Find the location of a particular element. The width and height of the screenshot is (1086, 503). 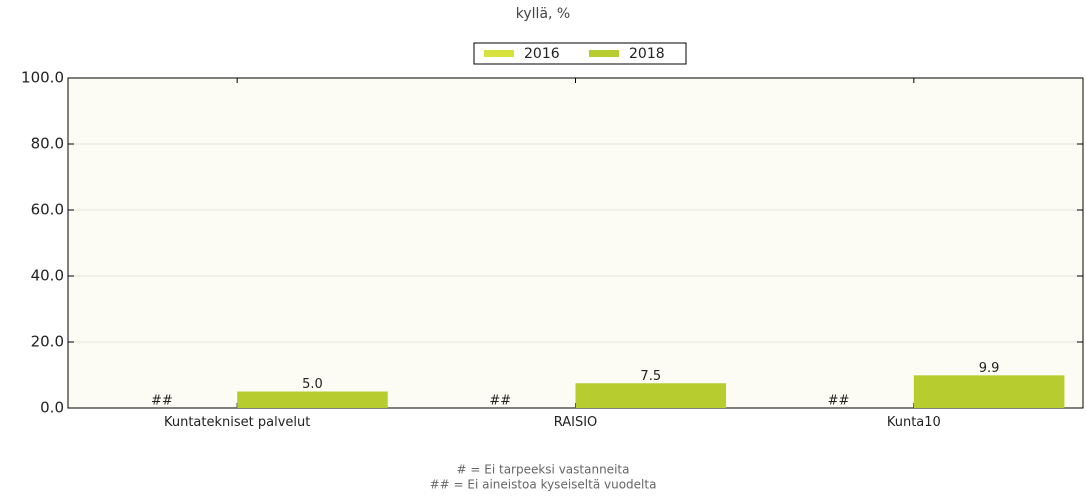

y-tick-label: 40.0 is located at coordinates (47, 276).